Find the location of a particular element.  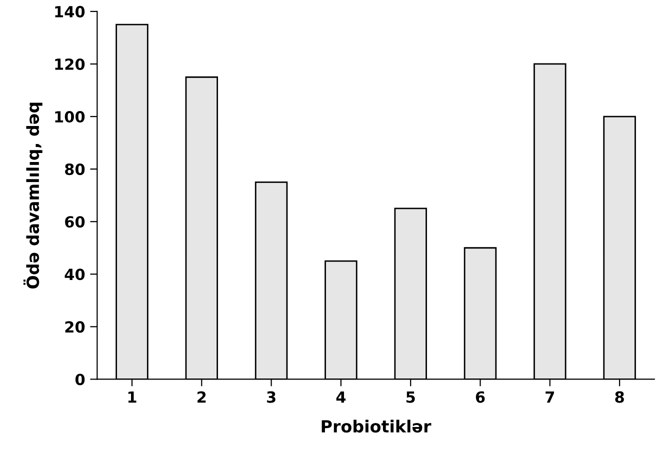

x-tick-label: 4 is located at coordinates (341, 397).